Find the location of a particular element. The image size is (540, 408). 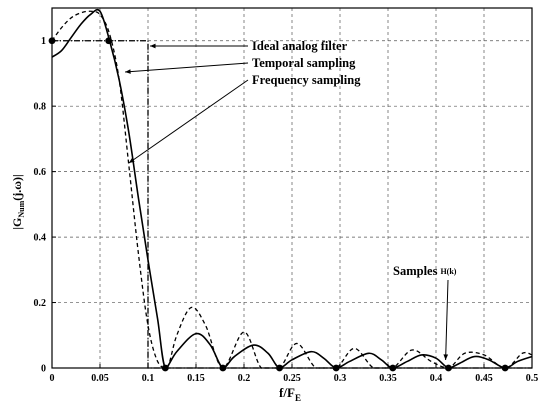

x-axis-label-main: f/F is located at coordinates (287, 392).